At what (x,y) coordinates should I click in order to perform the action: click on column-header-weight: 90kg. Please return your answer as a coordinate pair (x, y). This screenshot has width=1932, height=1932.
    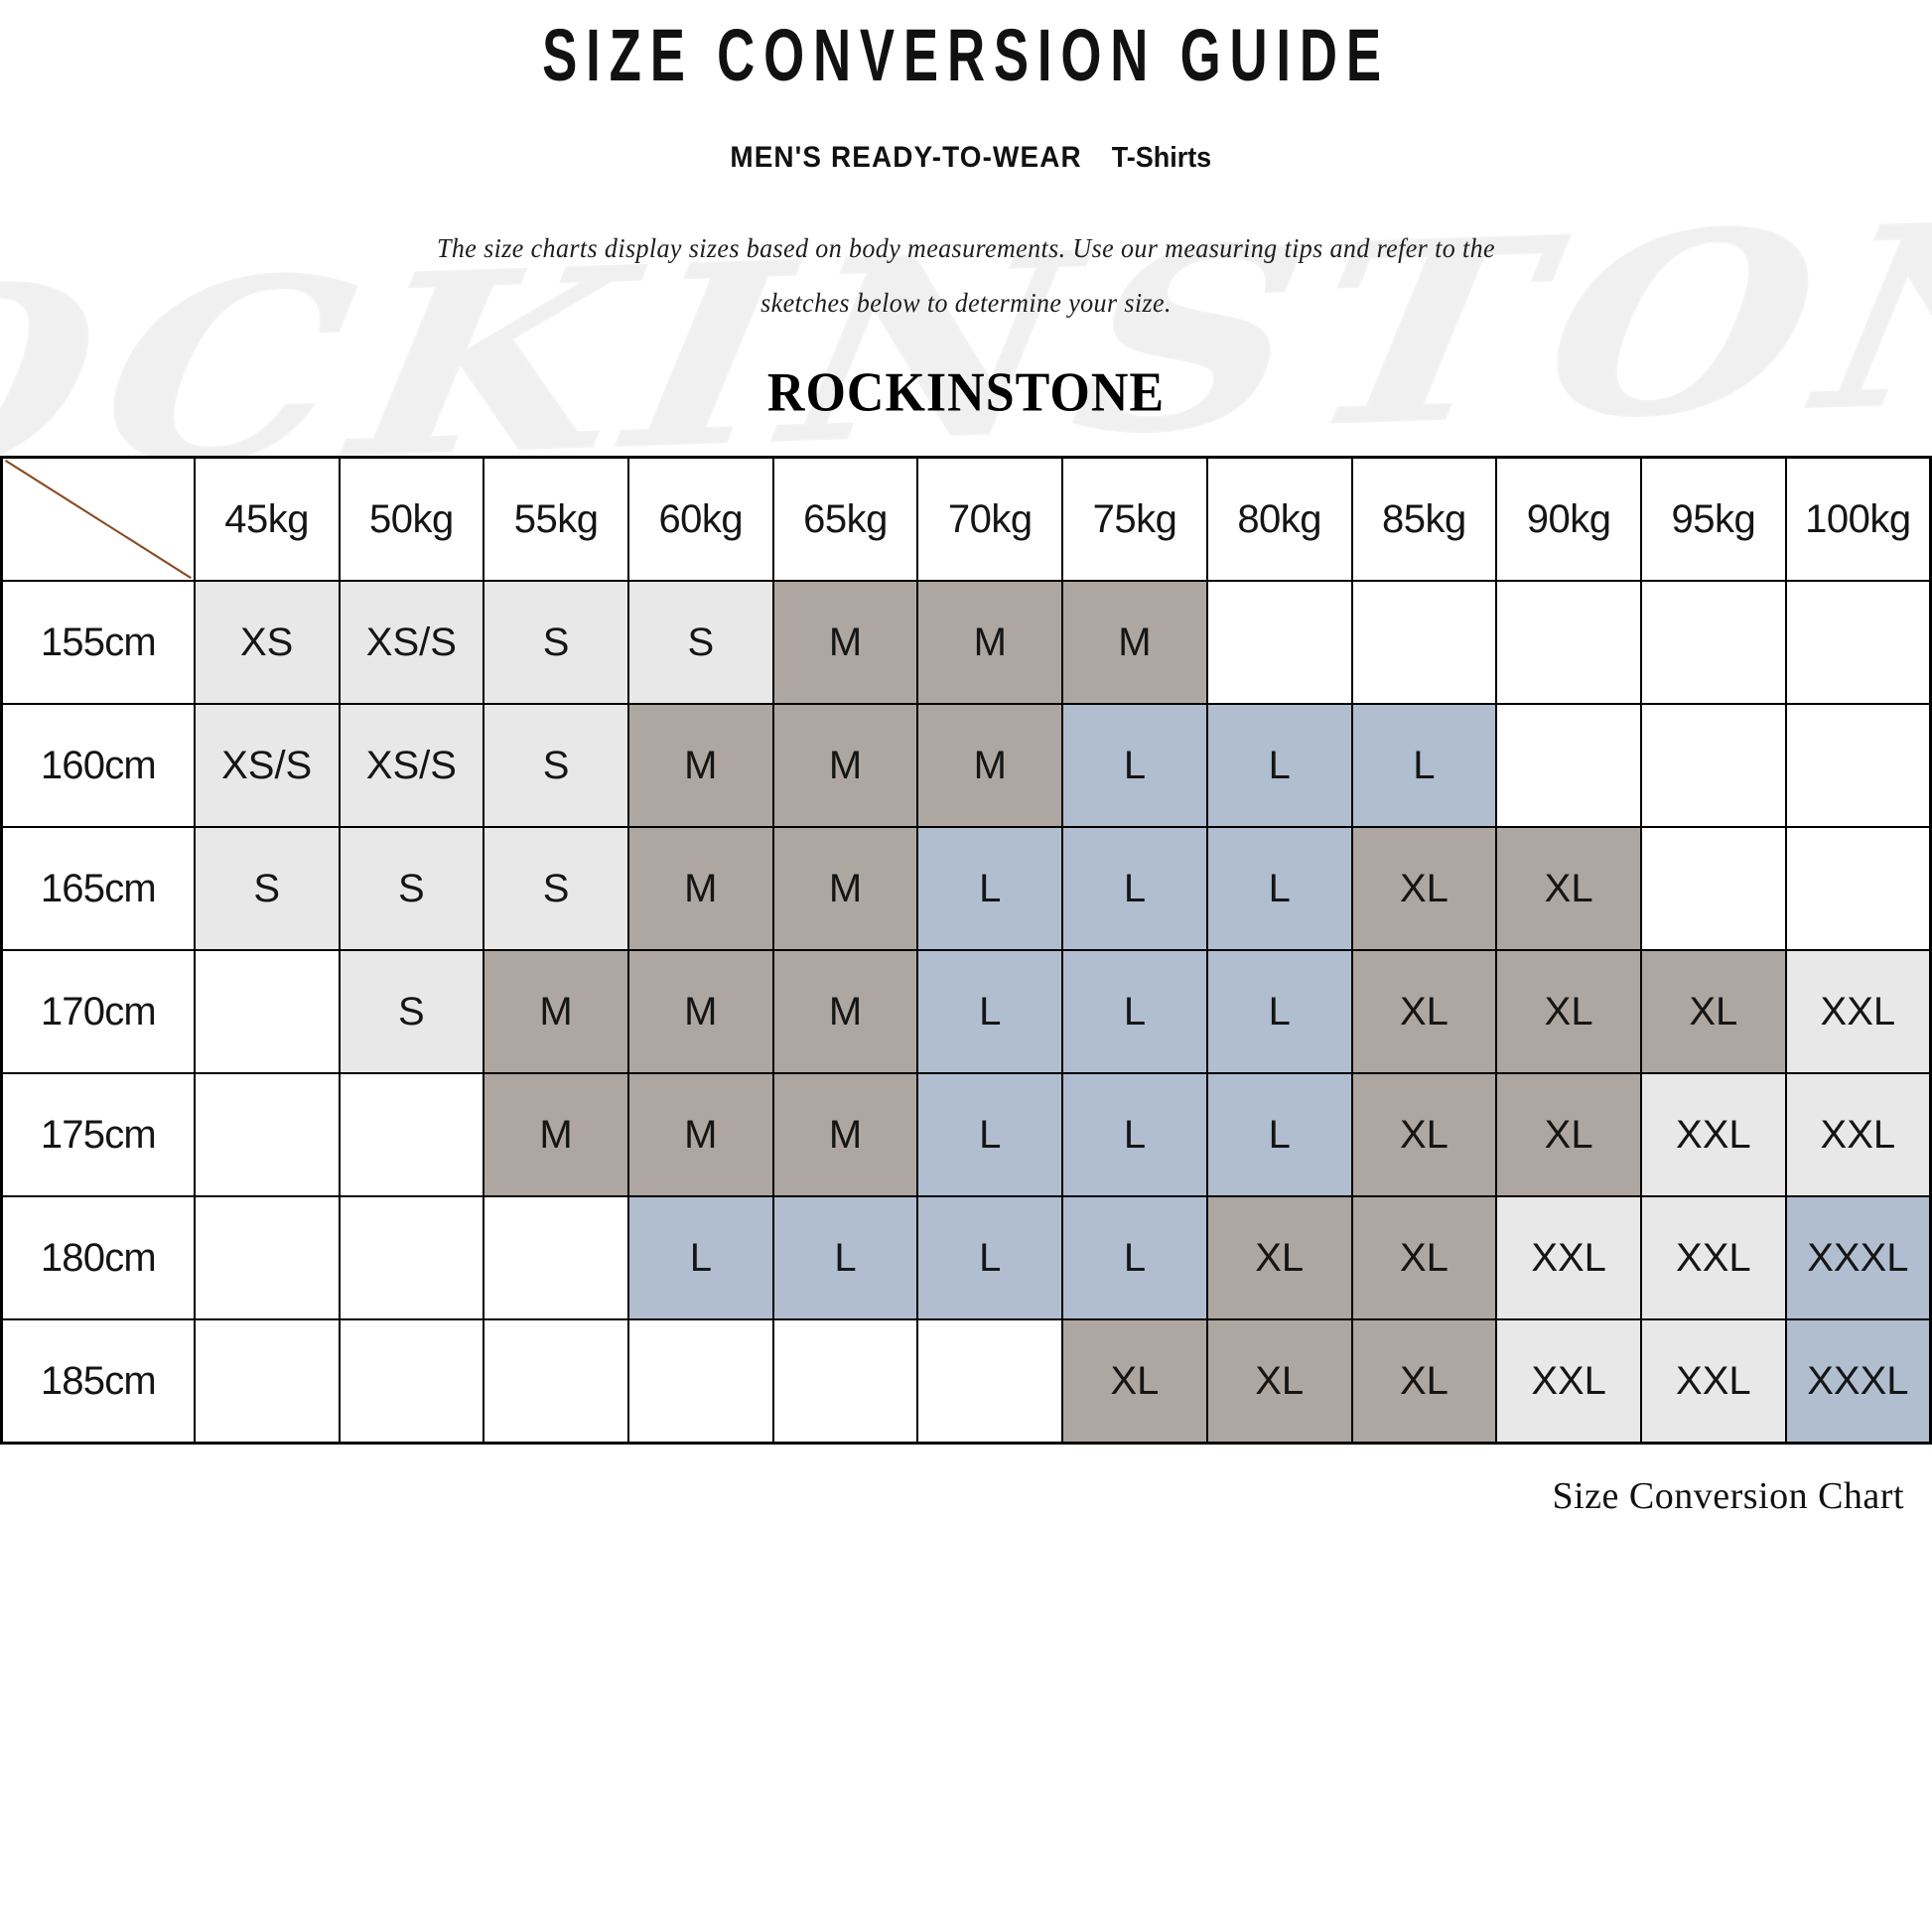
    Looking at the image, I should click on (1568, 519).